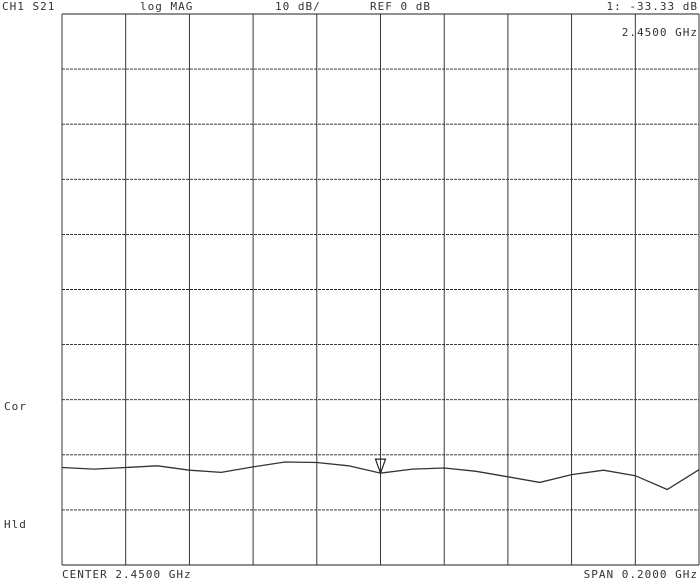  I want to click on channel-label: CH1 S21, so click(28, 6).